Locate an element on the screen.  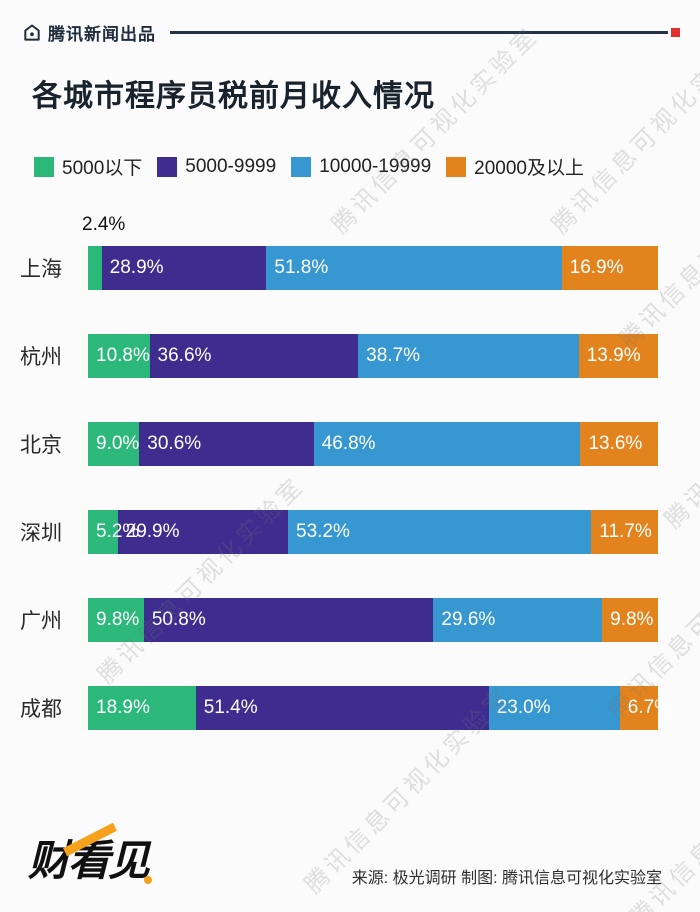
bar-segment: 5.2% is located at coordinates (113, 532).